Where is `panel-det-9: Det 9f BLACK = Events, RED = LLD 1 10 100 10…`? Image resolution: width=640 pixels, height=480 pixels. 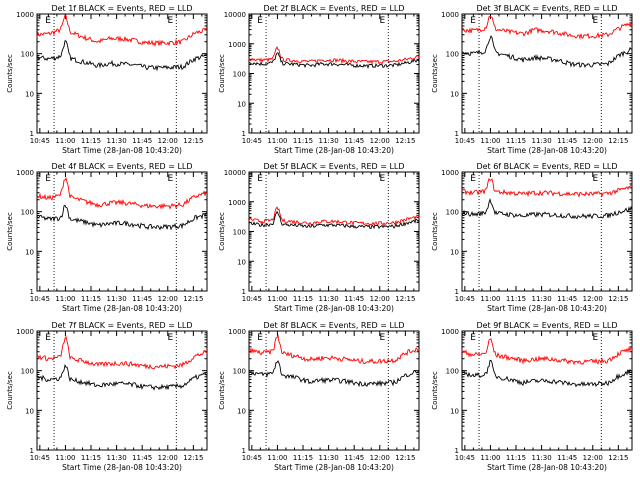
panel-det-9: Det 9f BLACK = Events, RED = LLD 1 10 100 10… is located at coordinates (532, 396).